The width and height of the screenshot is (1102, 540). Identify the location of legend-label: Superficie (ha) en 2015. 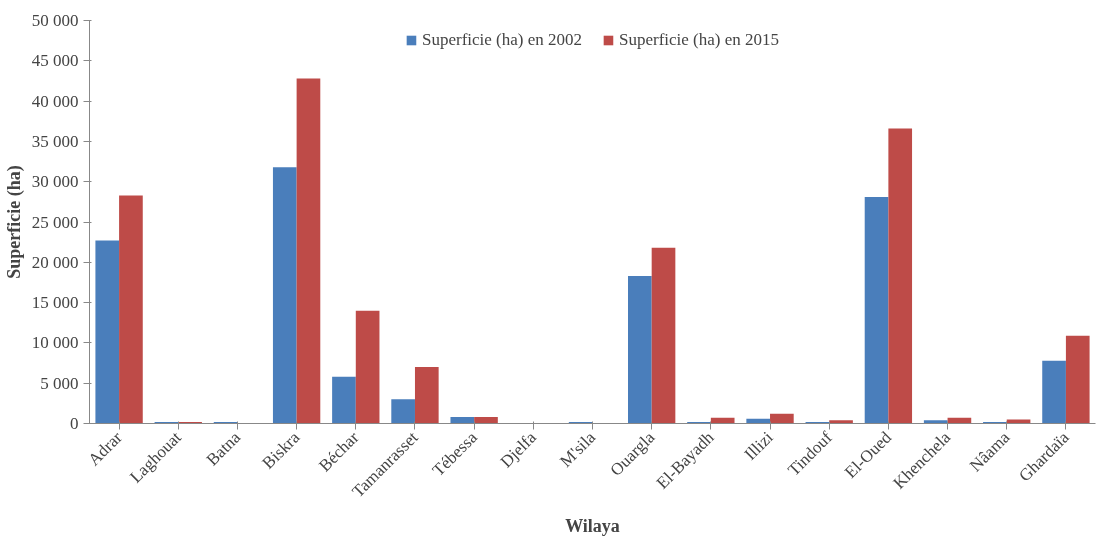
(699, 40).